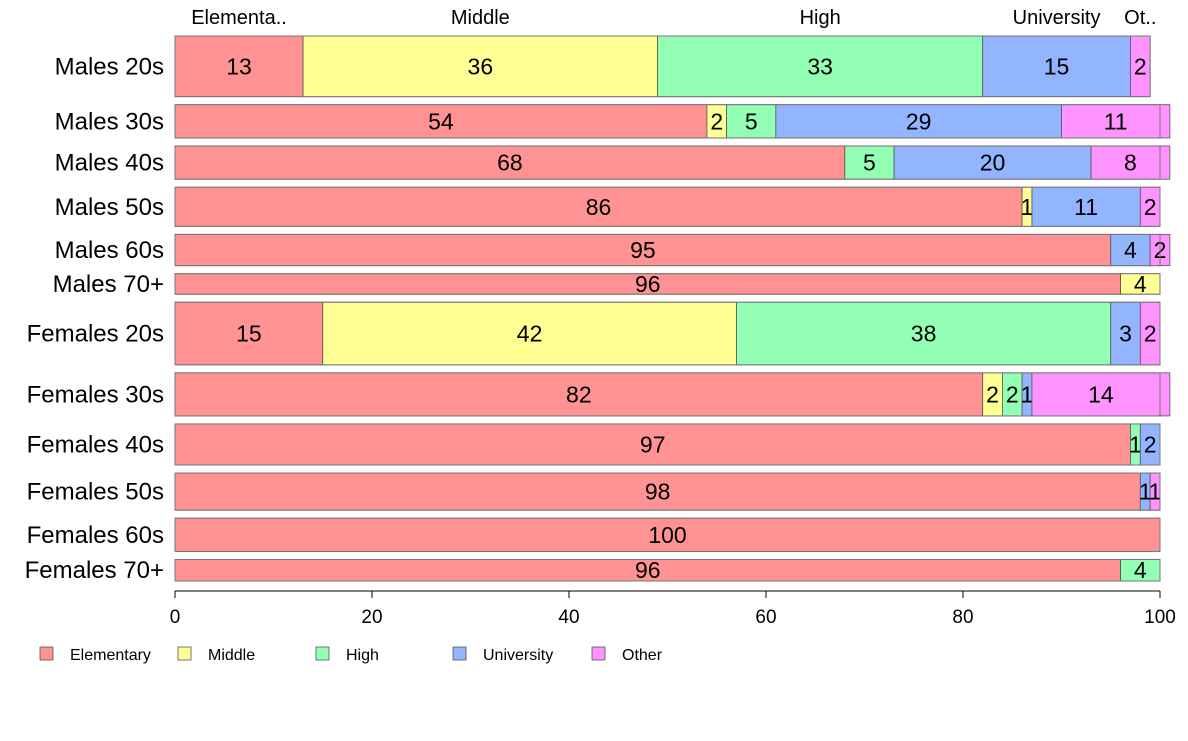  I want to click on row-frame-males-50s, so click(667, 206).